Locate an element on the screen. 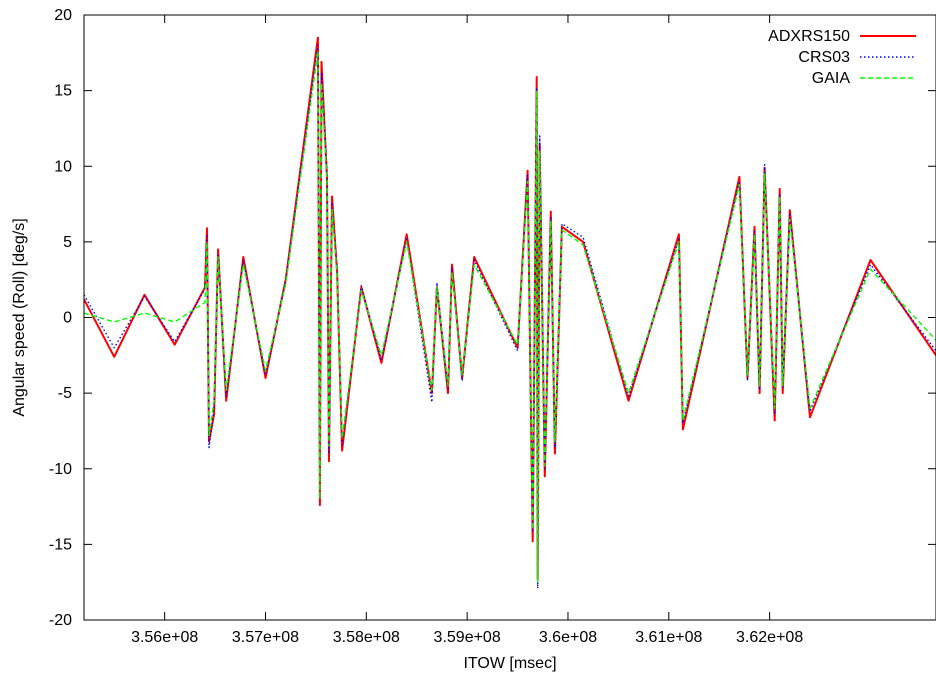 Image resolution: width=936 pixels, height=679 pixels. y-tick-label: 10 is located at coordinates (63, 166).